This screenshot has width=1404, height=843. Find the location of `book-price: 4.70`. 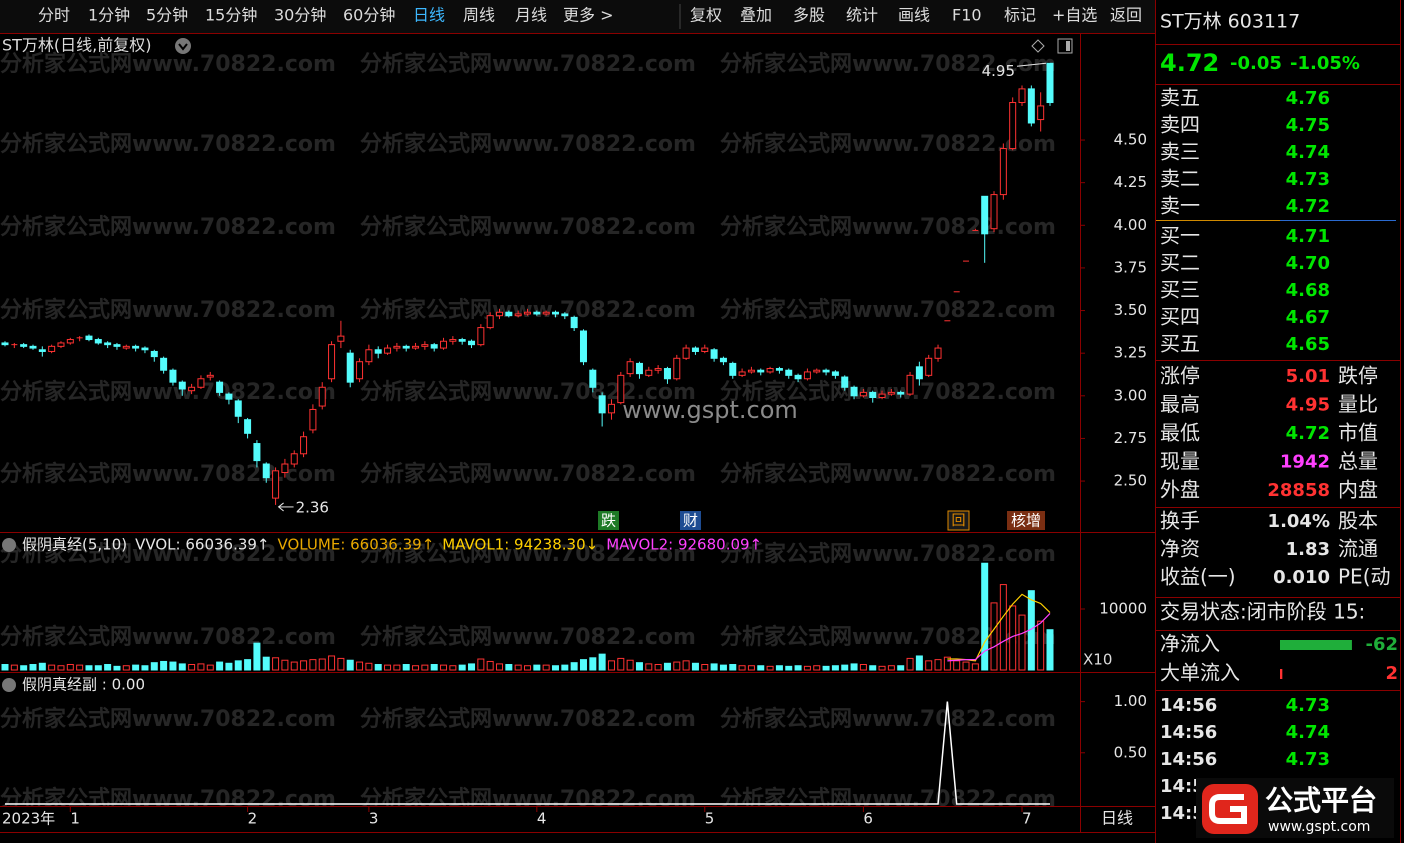

book-price: 4.70 is located at coordinates (1308, 263).